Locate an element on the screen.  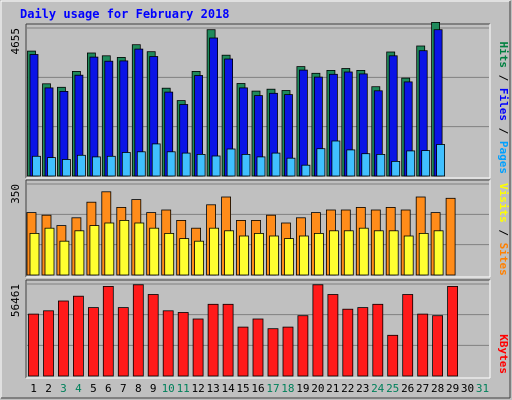
panel-sites-max-label: 350 is located at coordinates (15, 194).